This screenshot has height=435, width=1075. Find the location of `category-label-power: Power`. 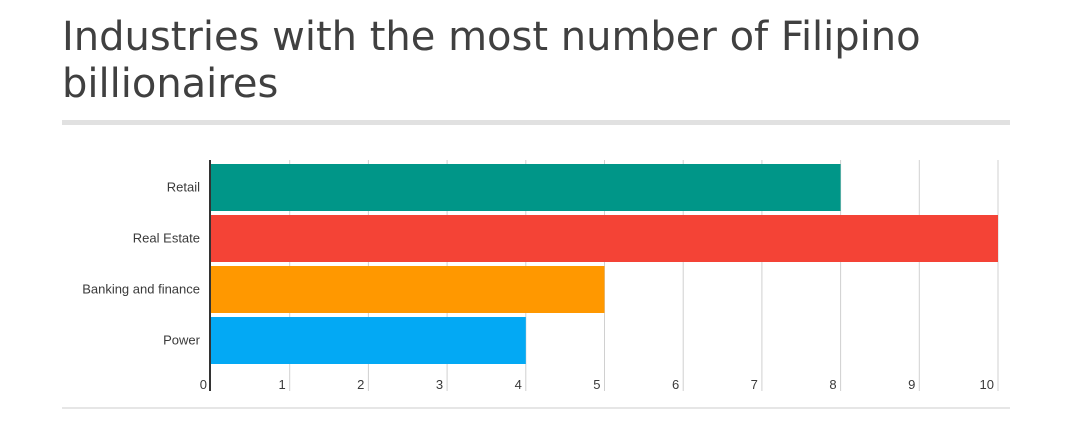

category-label-power: Power is located at coordinates (182, 340).